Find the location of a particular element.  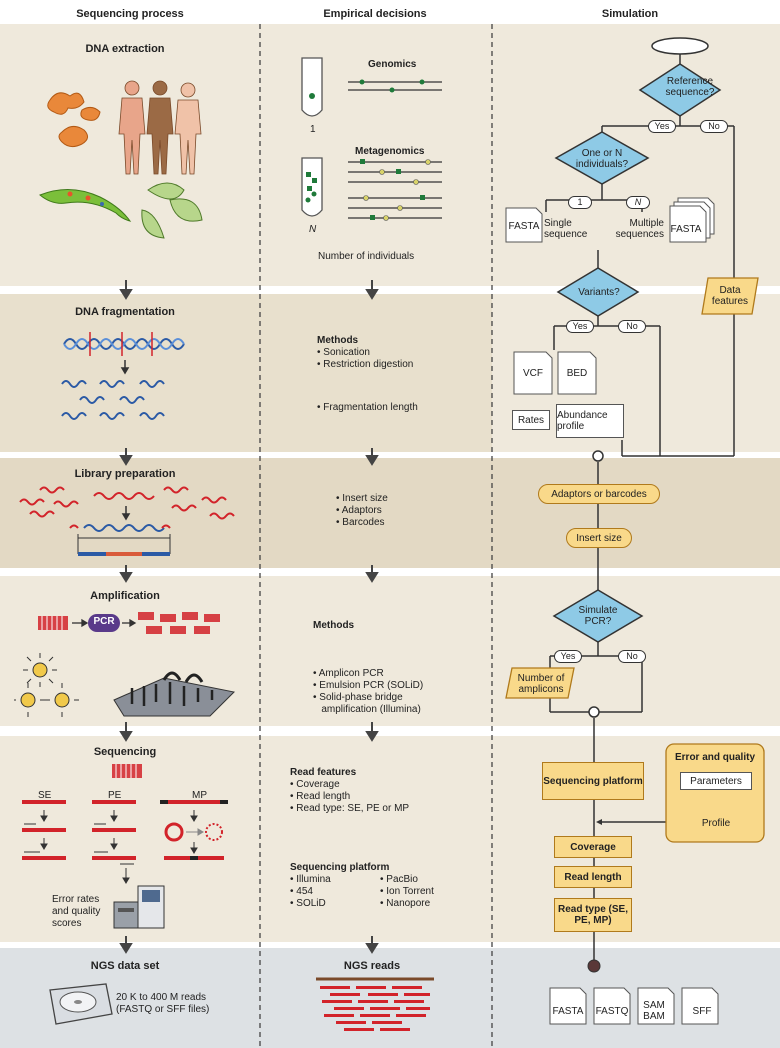

adaptors-or-barcodes: Adaptors or barcodes is located at coordinates (599, 494).